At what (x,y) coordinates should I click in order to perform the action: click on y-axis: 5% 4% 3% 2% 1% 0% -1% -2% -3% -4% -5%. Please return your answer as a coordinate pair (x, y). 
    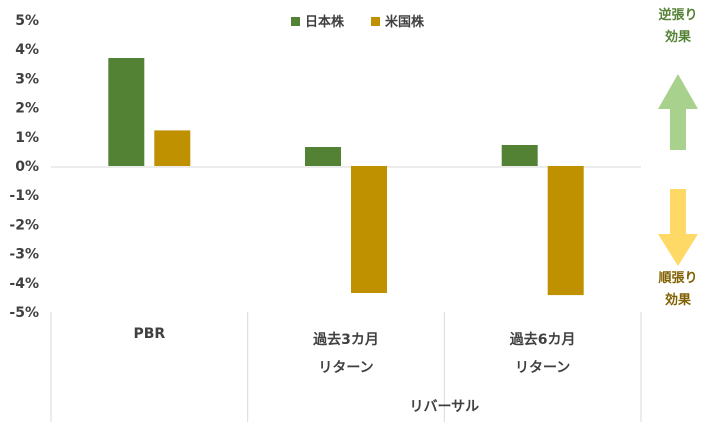
    Looking at the image, I should click on (24, 167).